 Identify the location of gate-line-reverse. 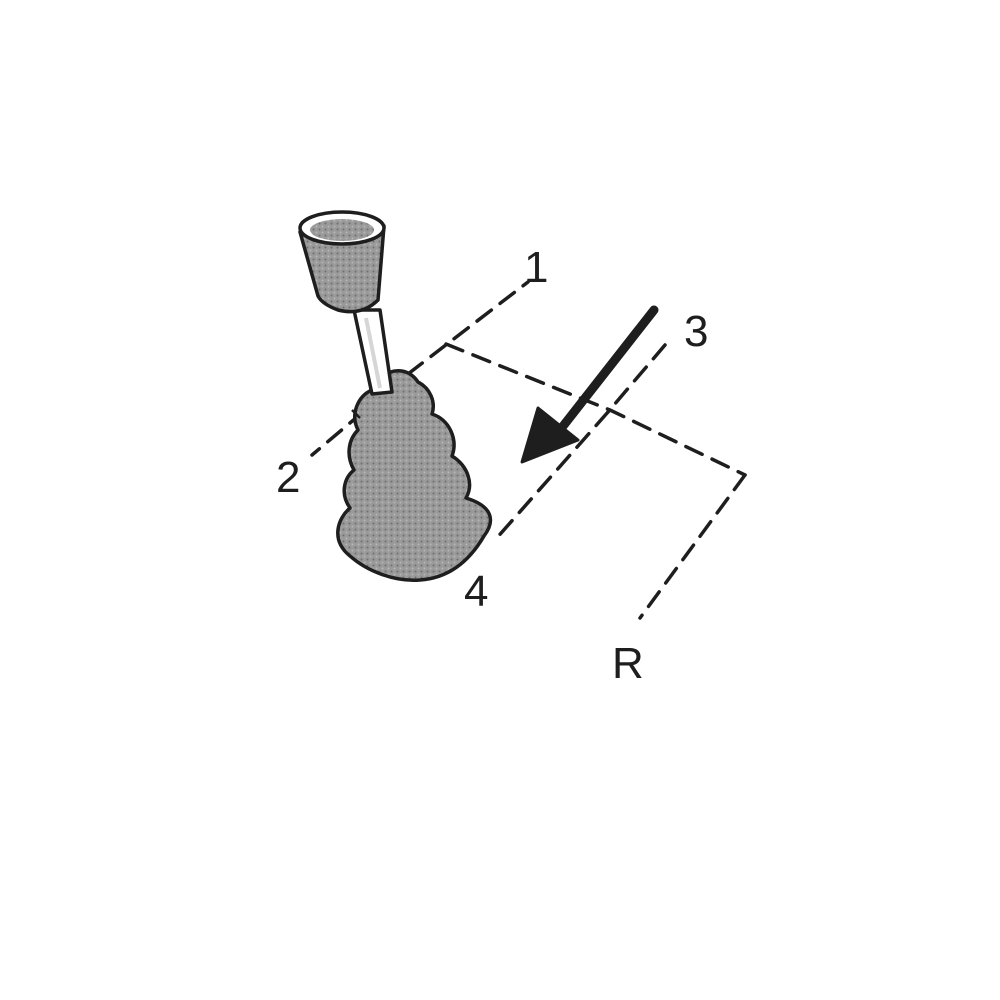
(692, 546).